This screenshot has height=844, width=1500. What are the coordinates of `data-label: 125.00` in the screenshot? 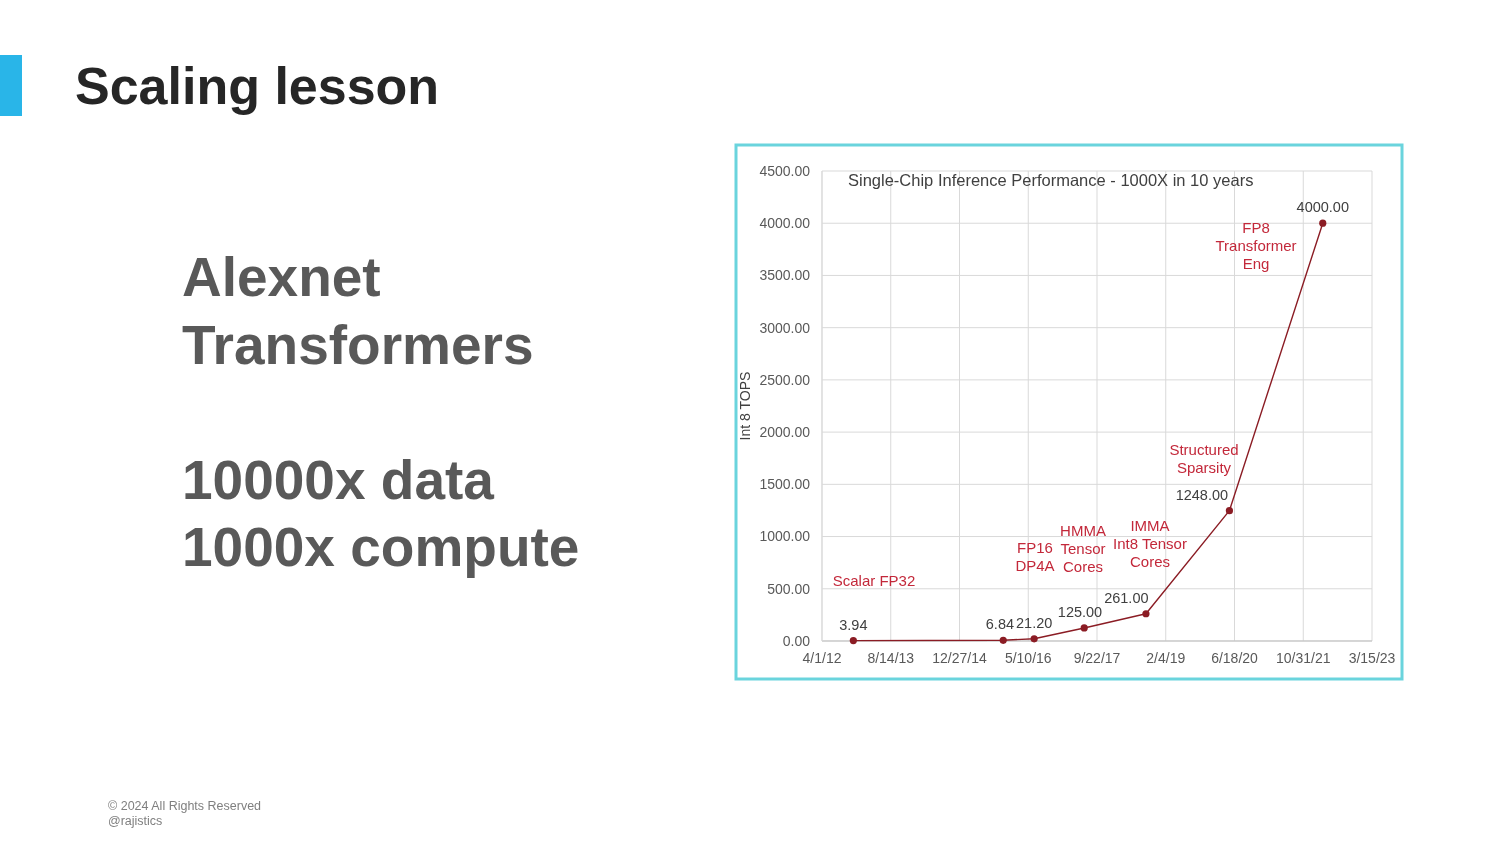 It's located at (1080, 611).